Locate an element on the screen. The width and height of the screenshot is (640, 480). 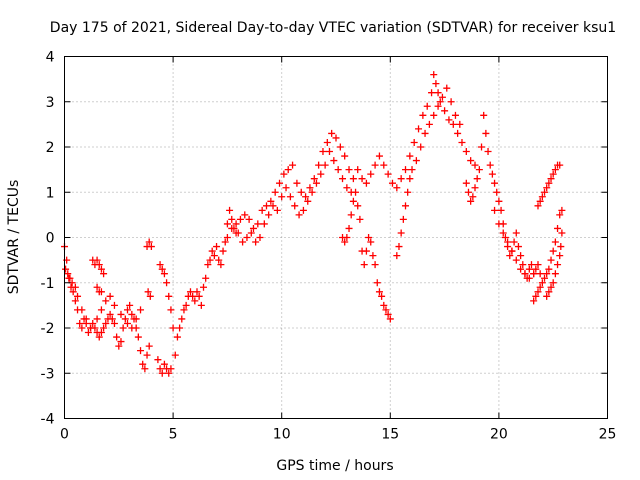
y-tick-label: -3 is located at coordinates (48, 374).